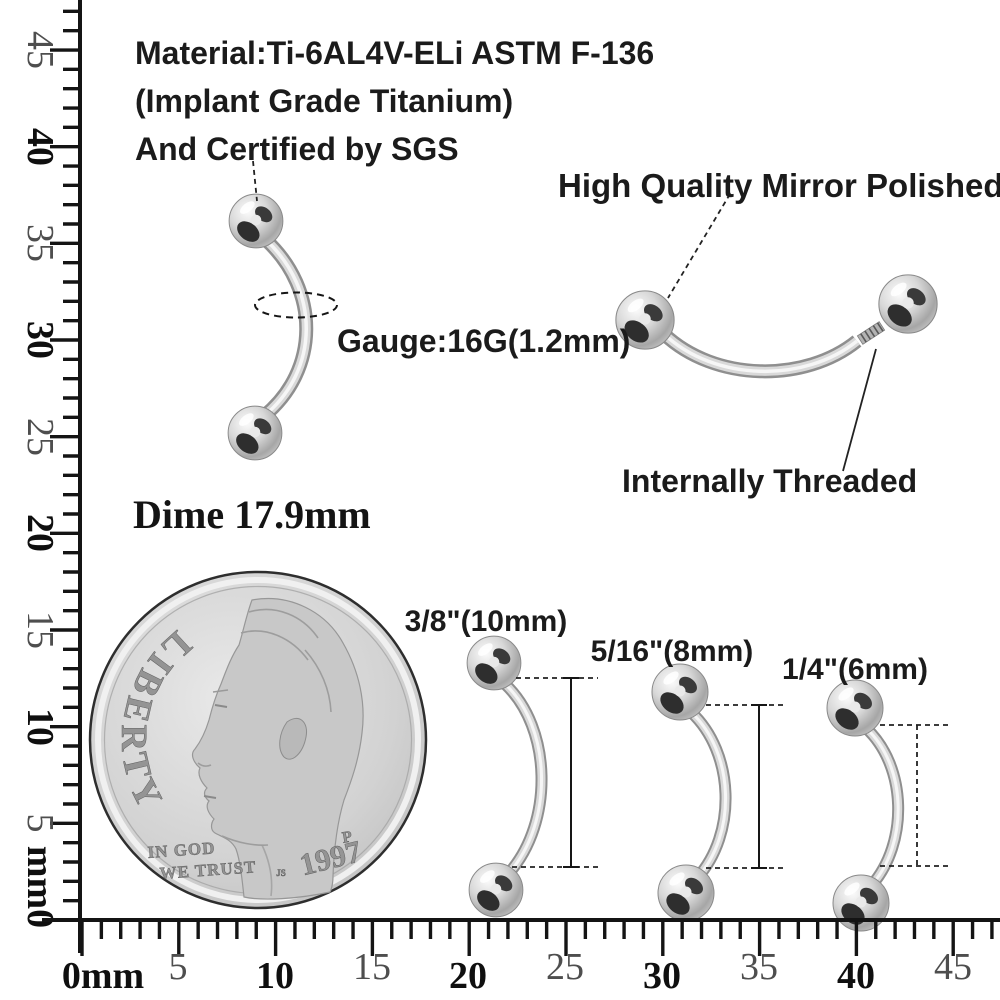  I want to click on eye-line, so click(221, 706).